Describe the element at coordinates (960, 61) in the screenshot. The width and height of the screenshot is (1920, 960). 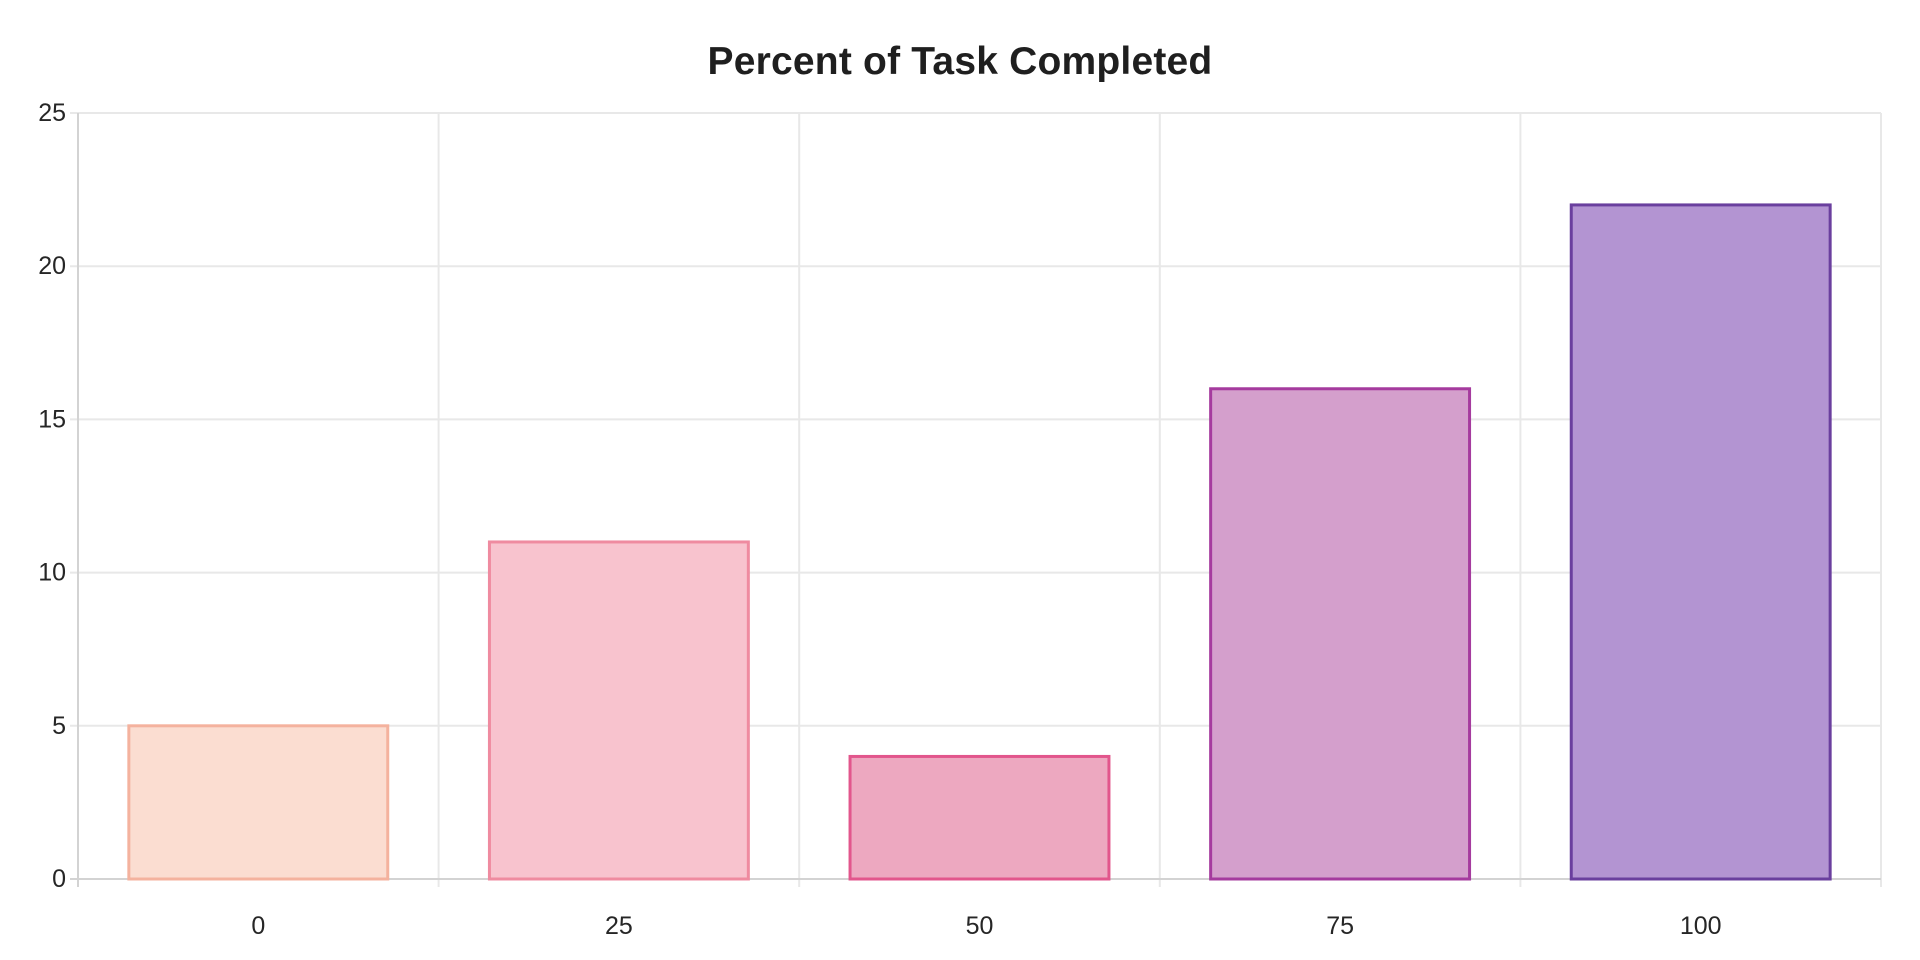
I see `chart-title: Percent of Task Completed` at that location.